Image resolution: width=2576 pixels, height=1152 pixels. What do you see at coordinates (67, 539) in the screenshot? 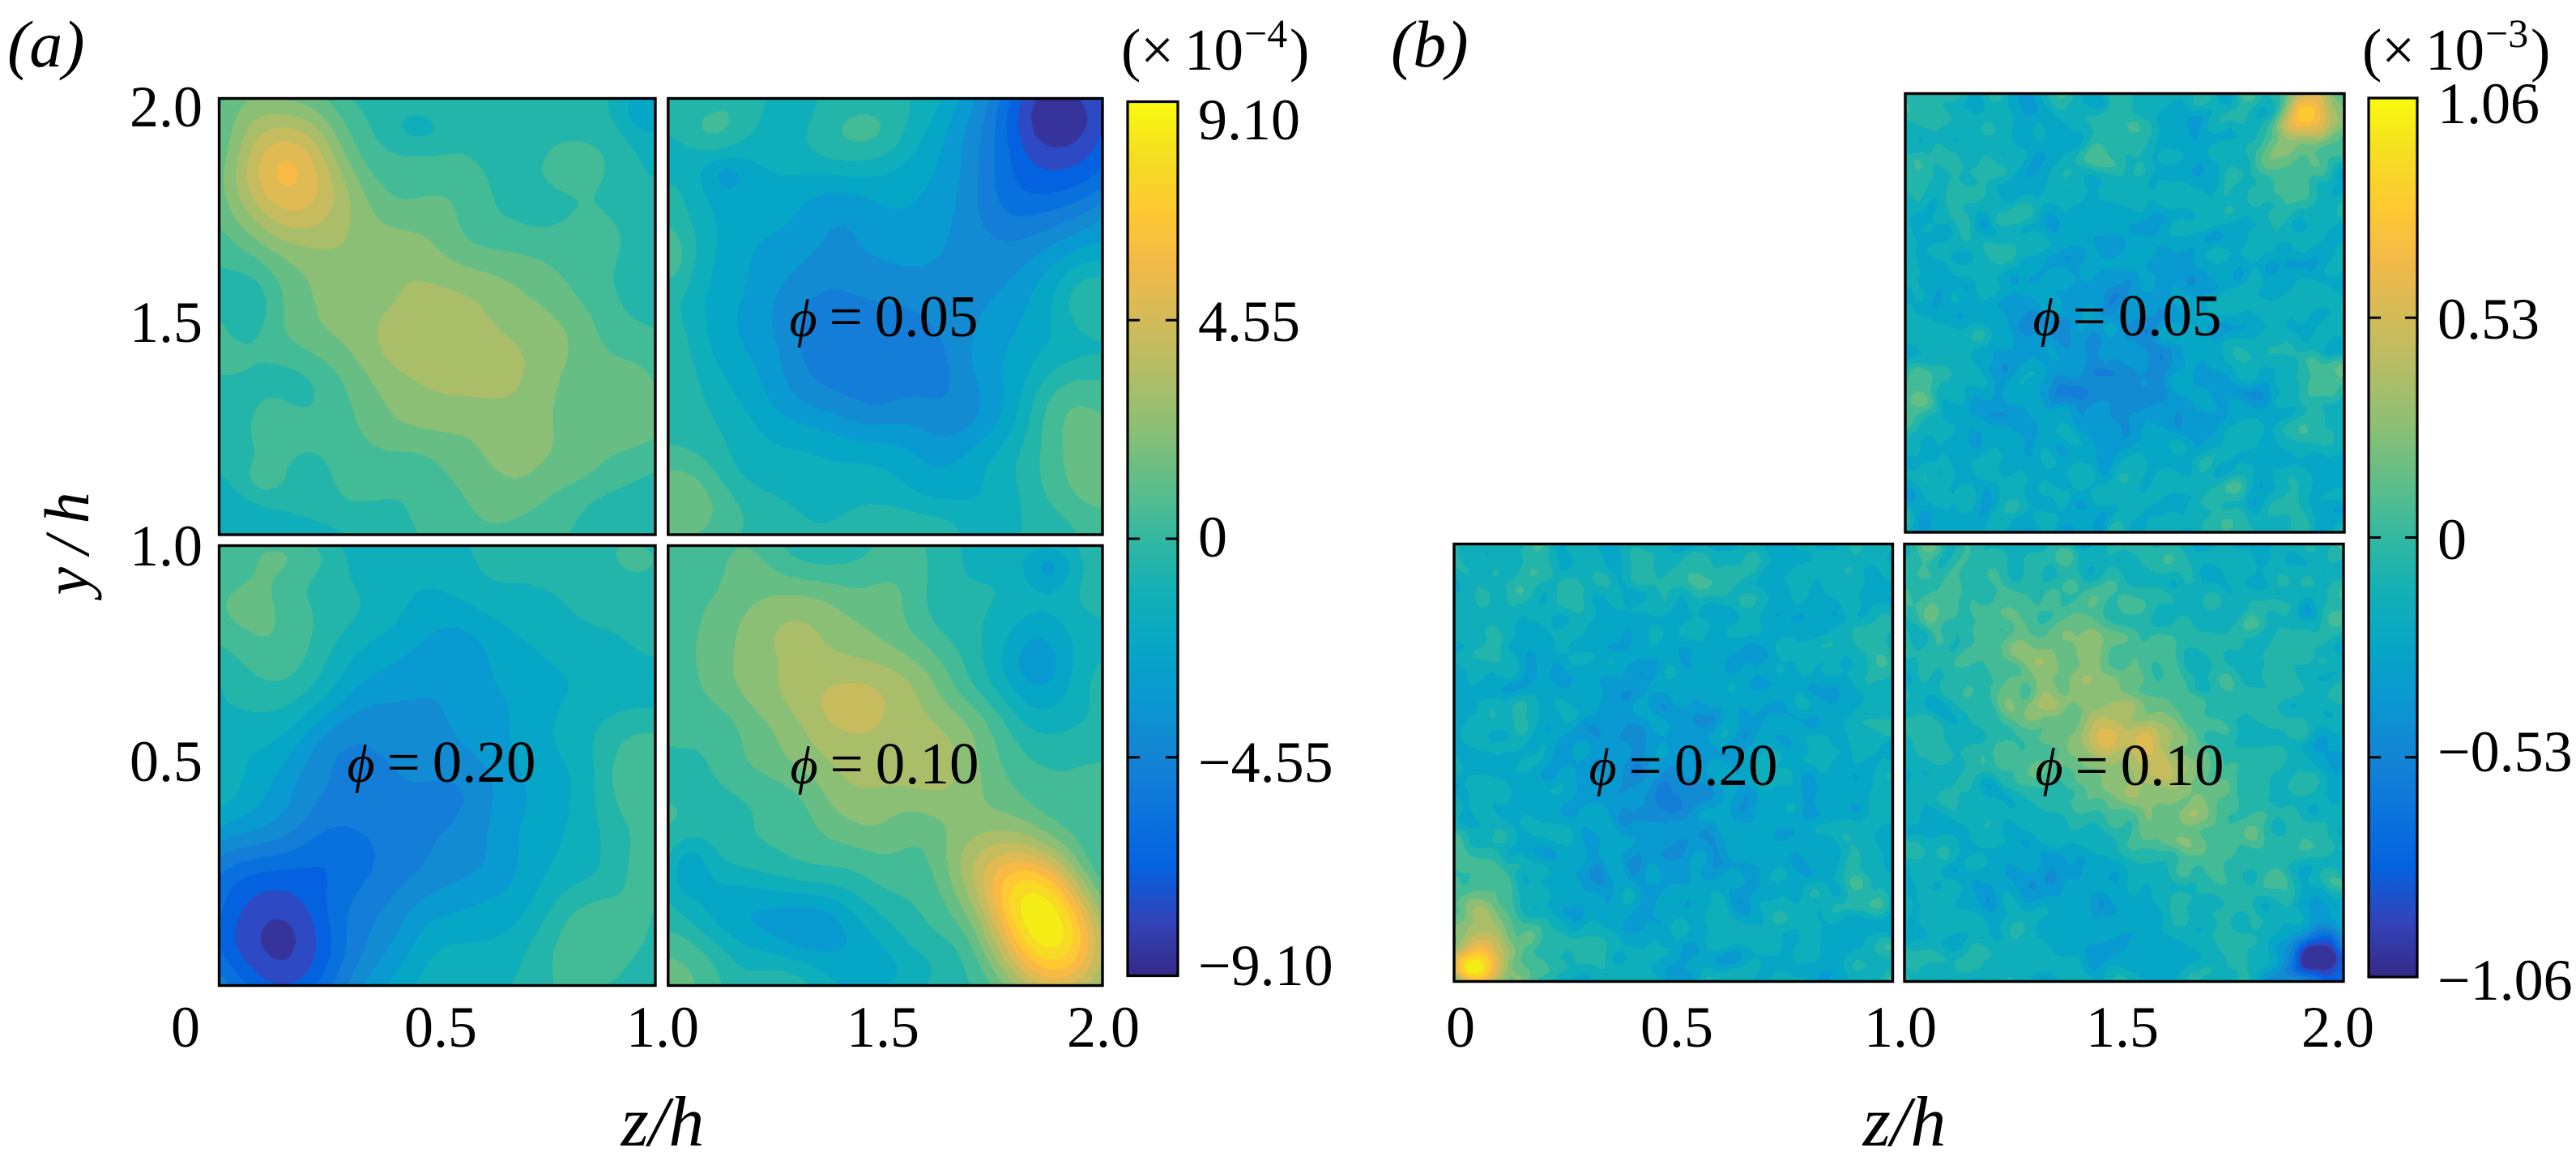
I see `svg-text: y/h` at bounding box center [67, 539].